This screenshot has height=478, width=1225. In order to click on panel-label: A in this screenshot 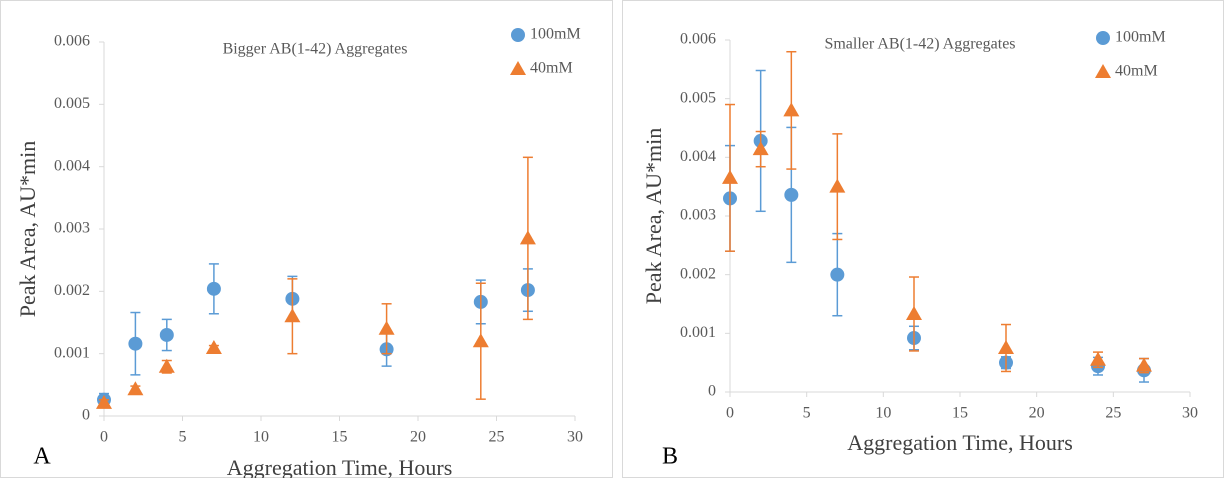, I will do `click(42, 457)`.